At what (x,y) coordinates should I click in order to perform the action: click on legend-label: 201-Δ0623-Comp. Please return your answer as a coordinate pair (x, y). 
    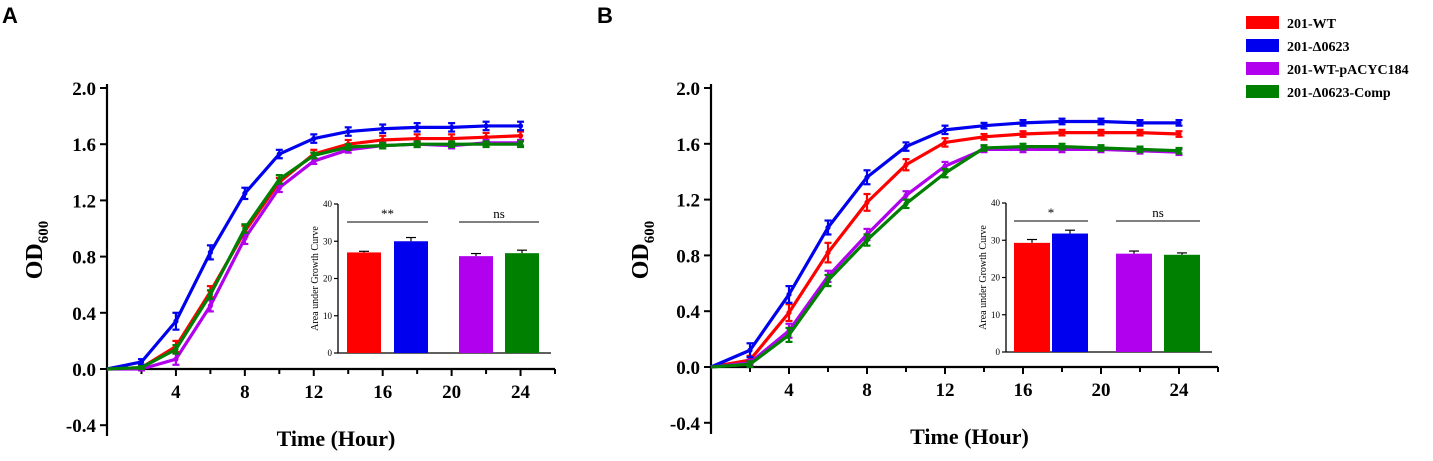
    Looking at the image, I should click on (1339, 93).